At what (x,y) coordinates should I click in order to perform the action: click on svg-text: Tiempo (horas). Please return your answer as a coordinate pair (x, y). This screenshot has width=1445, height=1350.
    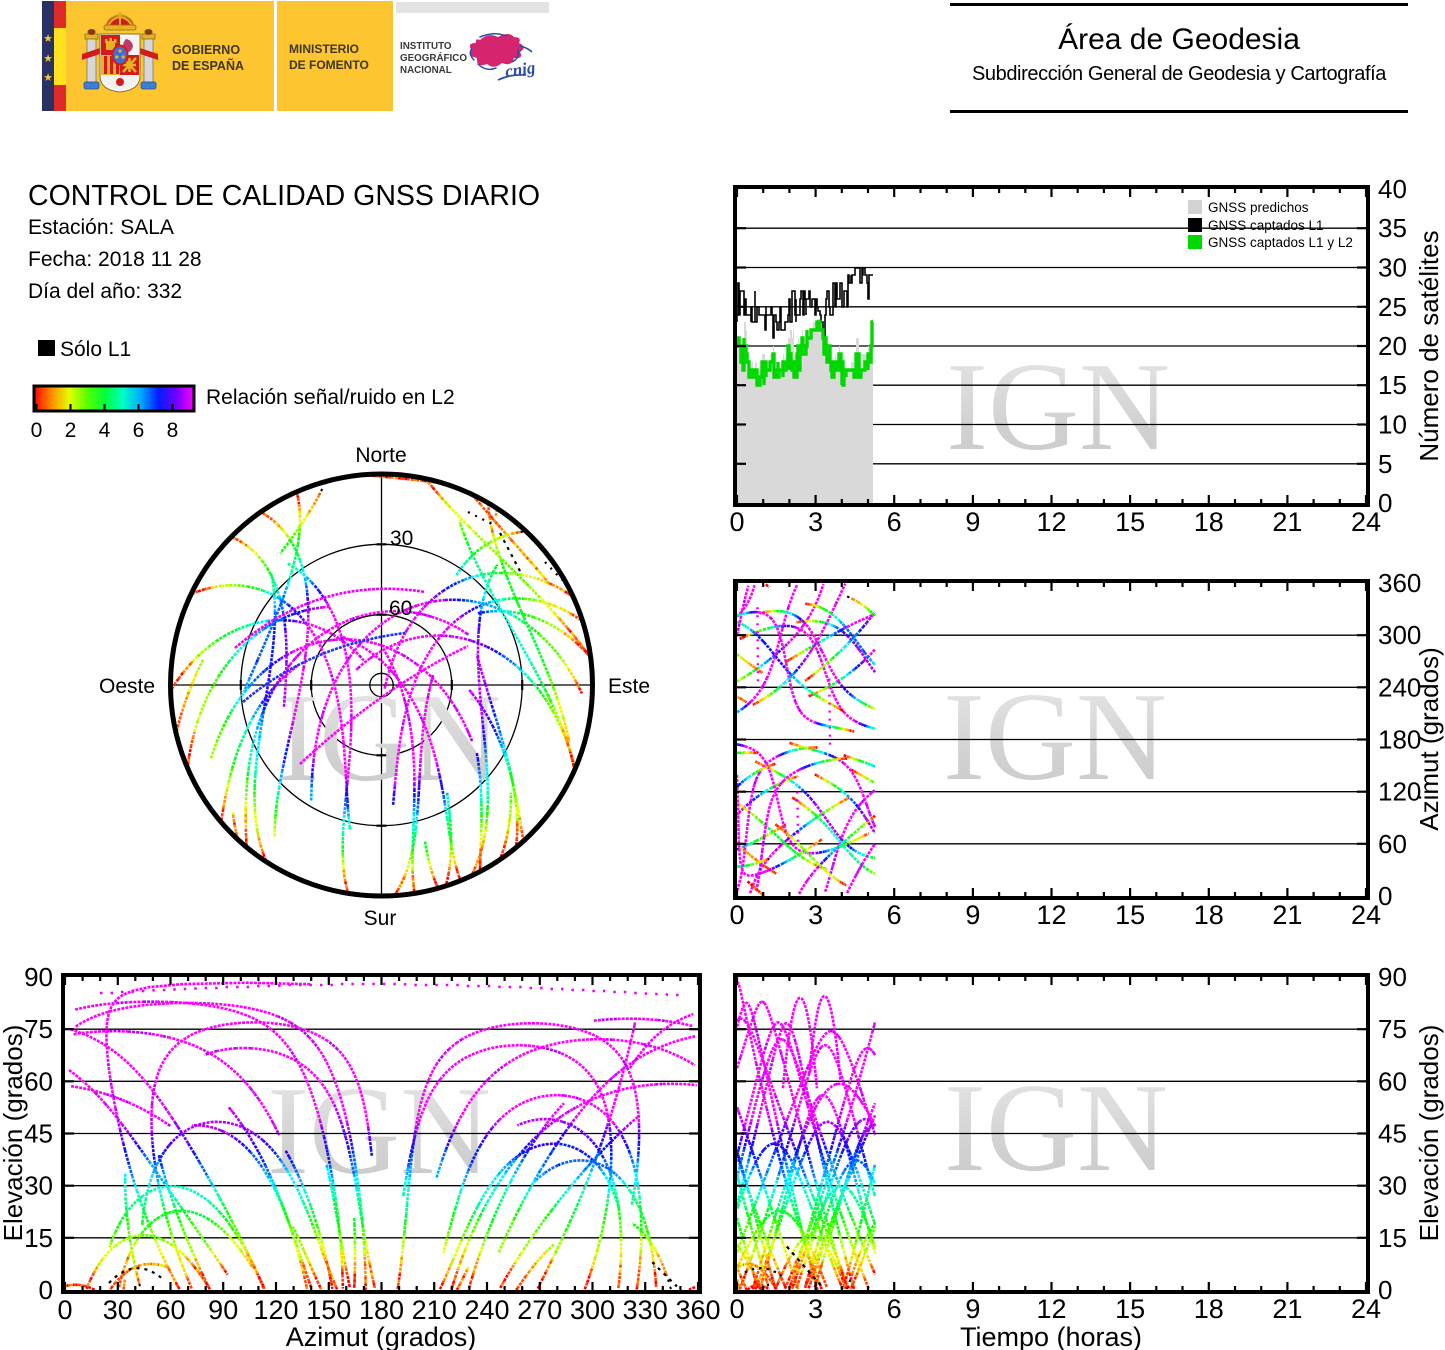
    Looking at the image, I should click on (1051, 1336).